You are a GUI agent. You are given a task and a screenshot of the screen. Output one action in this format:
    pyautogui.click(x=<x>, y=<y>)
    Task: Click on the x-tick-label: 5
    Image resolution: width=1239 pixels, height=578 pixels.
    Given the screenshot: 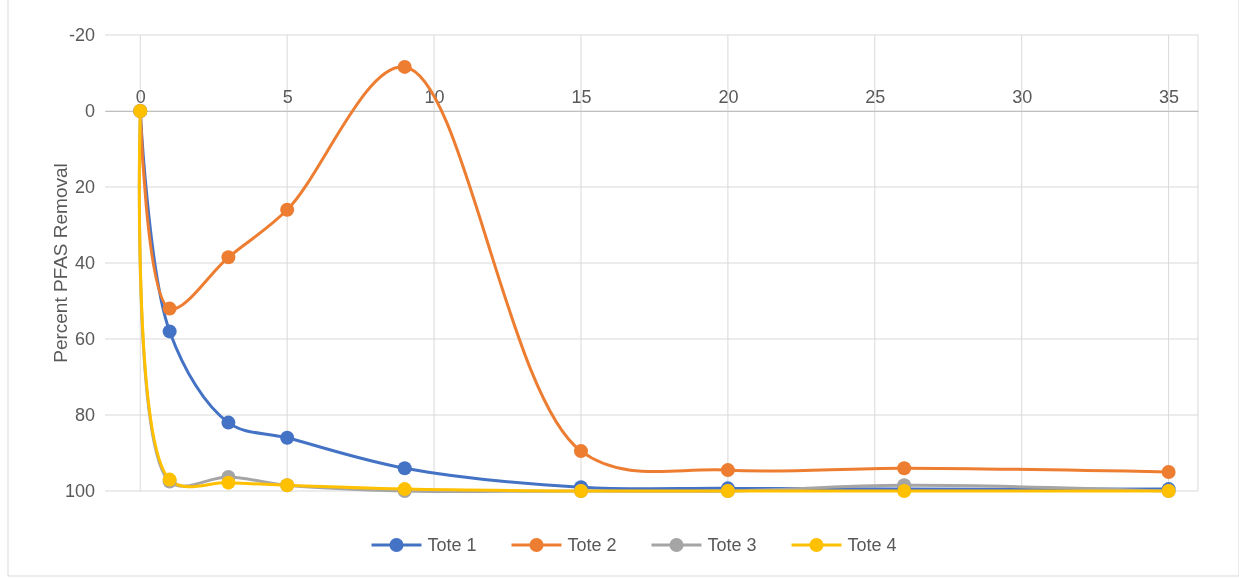 What is the action you would take?
    pyautogui.click(x=287, y=97)
    